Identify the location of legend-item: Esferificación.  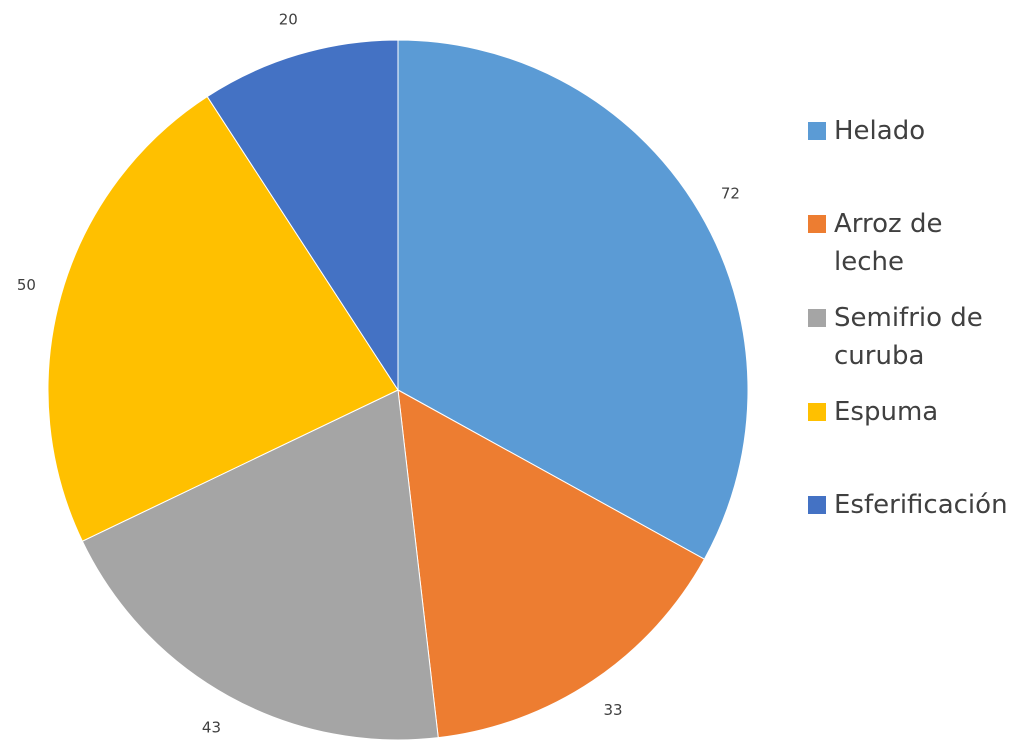
(914, 505).